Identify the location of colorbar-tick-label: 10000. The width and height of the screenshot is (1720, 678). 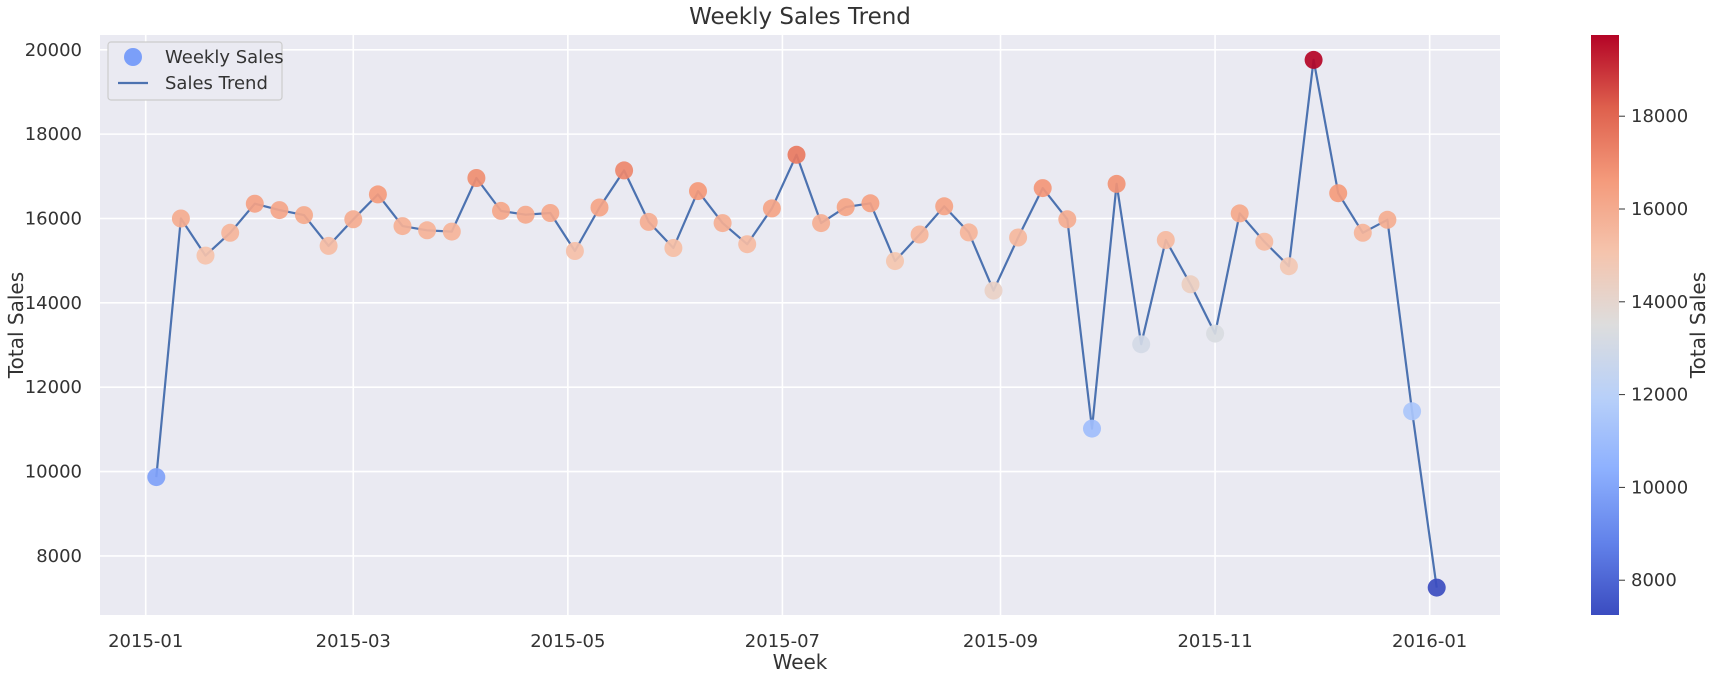
(1659, 487).